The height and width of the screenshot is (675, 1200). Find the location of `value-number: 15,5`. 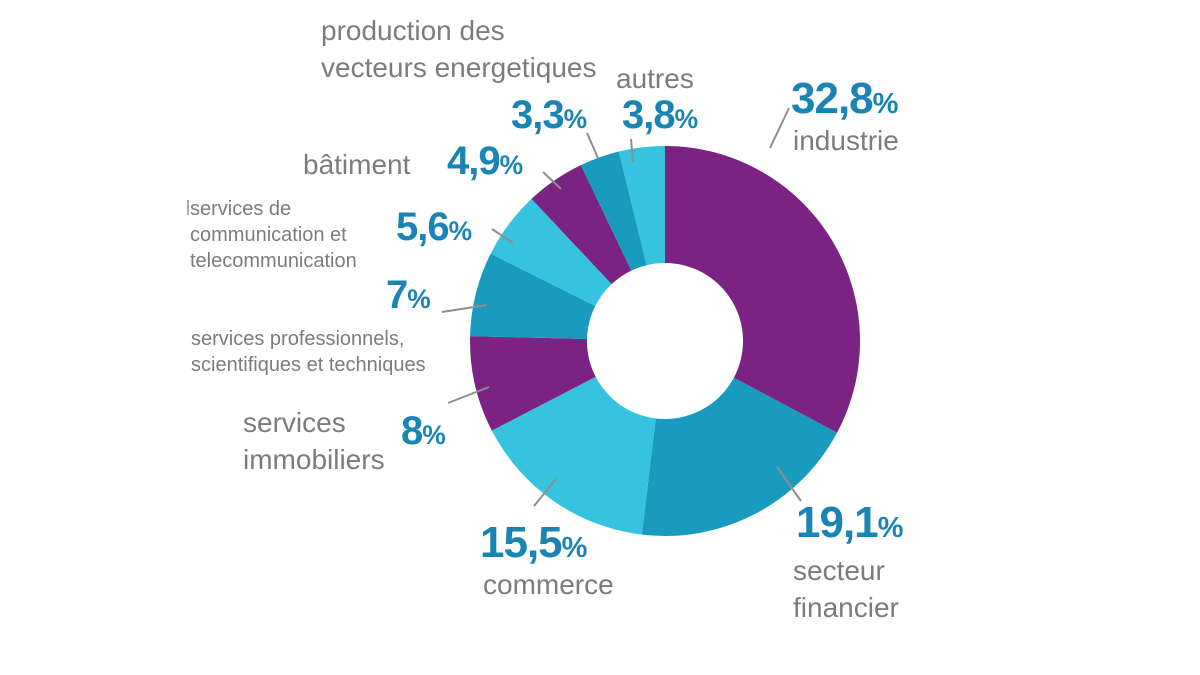

value-number: 15,5 is located at coordinates (521, 542).